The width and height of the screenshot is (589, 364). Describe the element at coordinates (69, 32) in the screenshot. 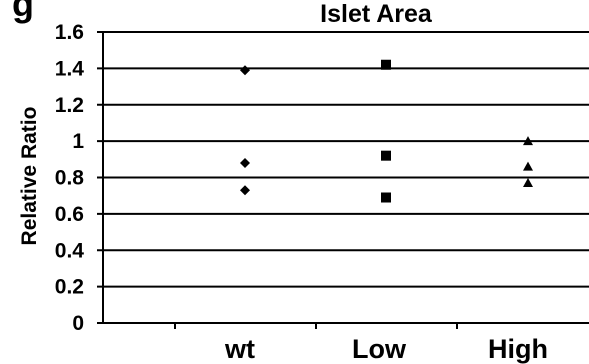

I see `y-tick-label-8: 1.6` at that location.